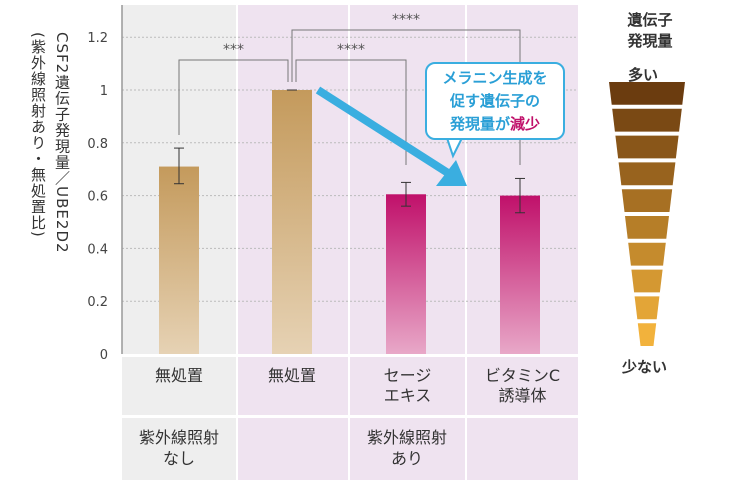 Image resolution: width=735 pixels, height=485 pixels. What do you see at coordinates (495, 124) in the screenshot?
I see `callout-line: 発現量が減少` at bounding box center [495, 124].